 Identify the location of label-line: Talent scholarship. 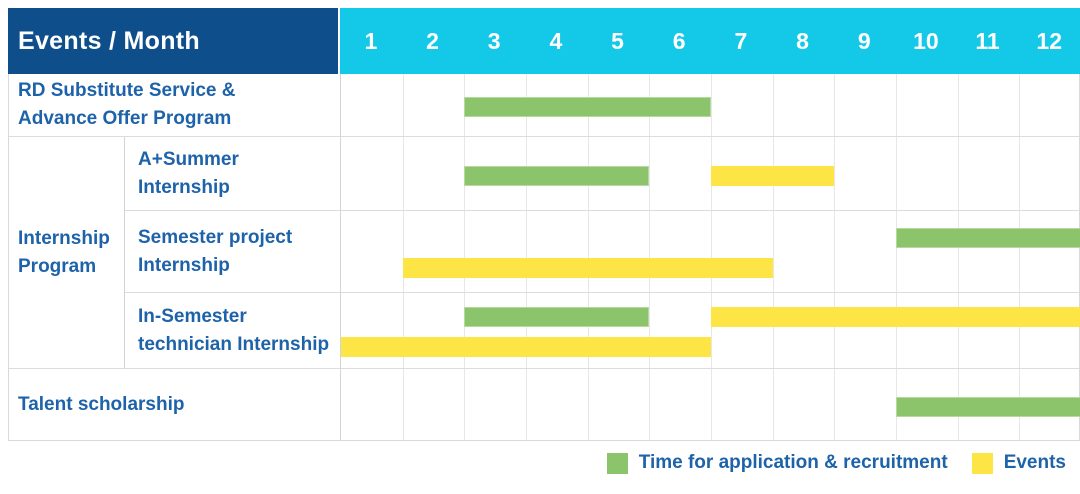
(101, 404).